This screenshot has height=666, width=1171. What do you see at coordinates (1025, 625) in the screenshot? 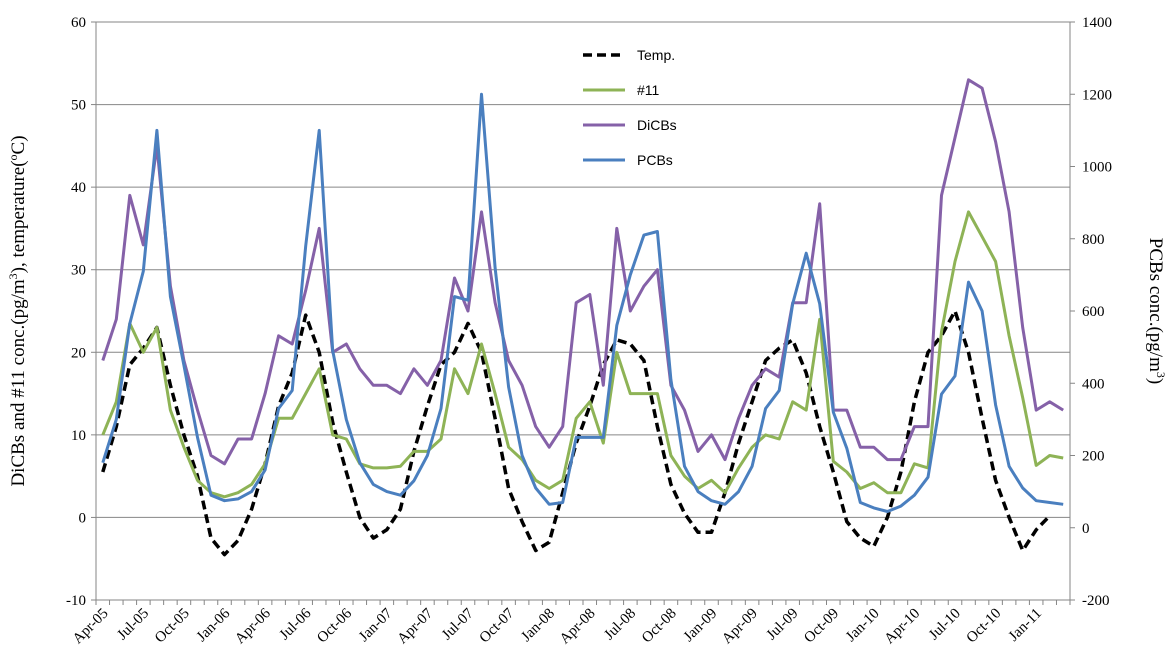
I see `x-tick-label: Jan-11` at bounding box center [1025, 625].